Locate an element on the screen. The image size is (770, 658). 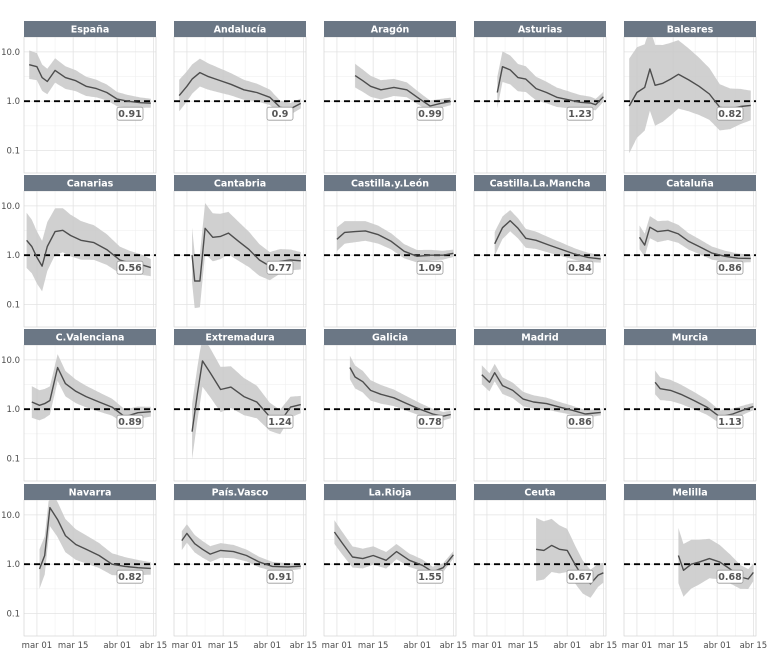
strip-label: Aragón is located at coordinates (390, 30).